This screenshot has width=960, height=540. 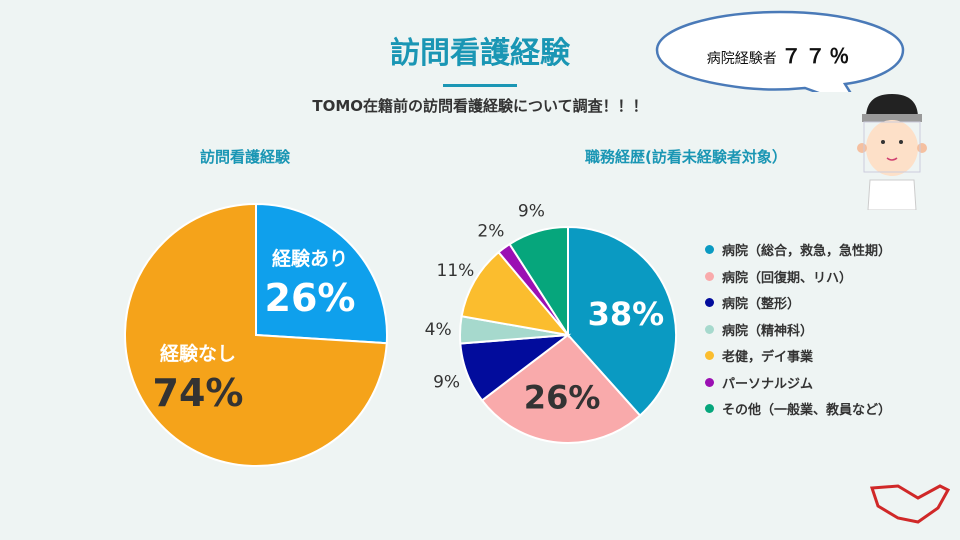 I want to click on legend-label: パーソナルジム, so click(x=768, y=384).